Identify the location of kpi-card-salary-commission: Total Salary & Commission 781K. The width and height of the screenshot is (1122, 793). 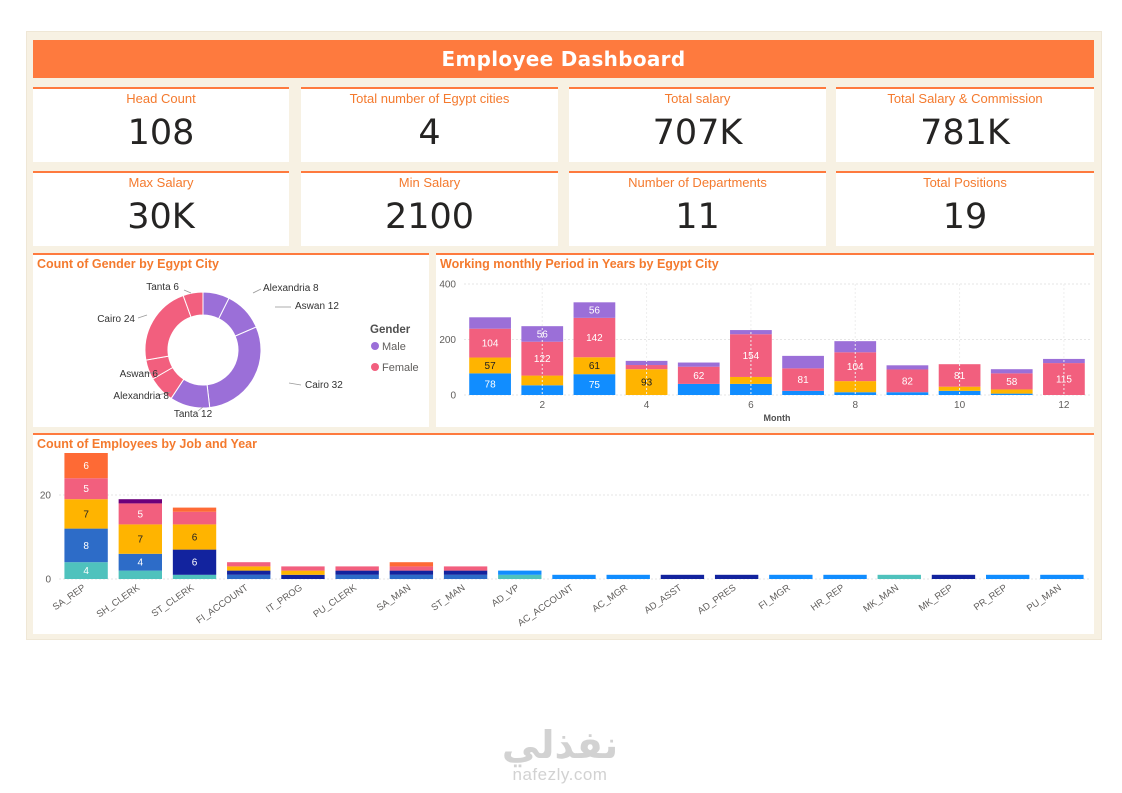
(965, 124).